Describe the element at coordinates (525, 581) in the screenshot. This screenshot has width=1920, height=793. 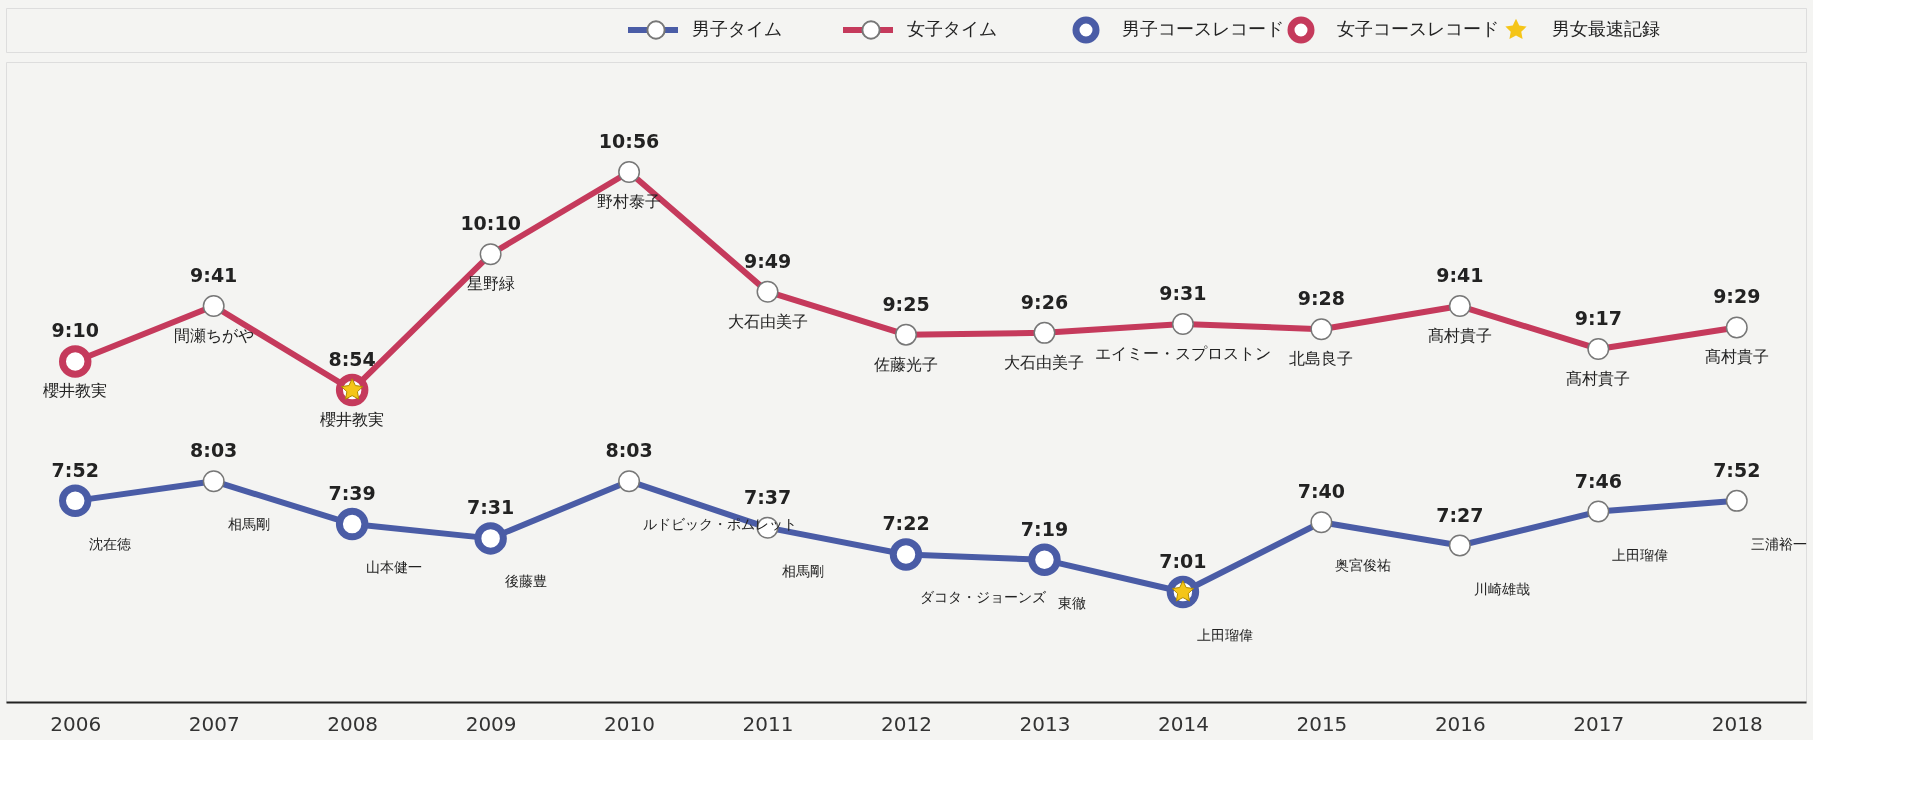
I see `annotation: 後藤豊` at that location.